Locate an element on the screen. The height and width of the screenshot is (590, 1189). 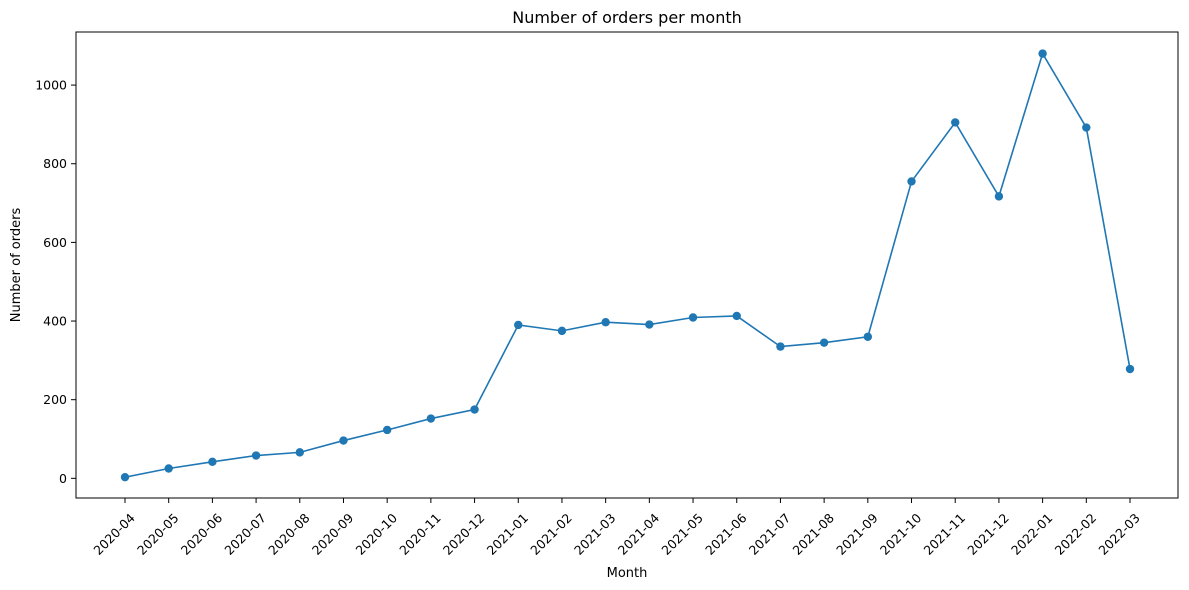
x-tick-label: 2020-07 is located at coordinates (245, 534).